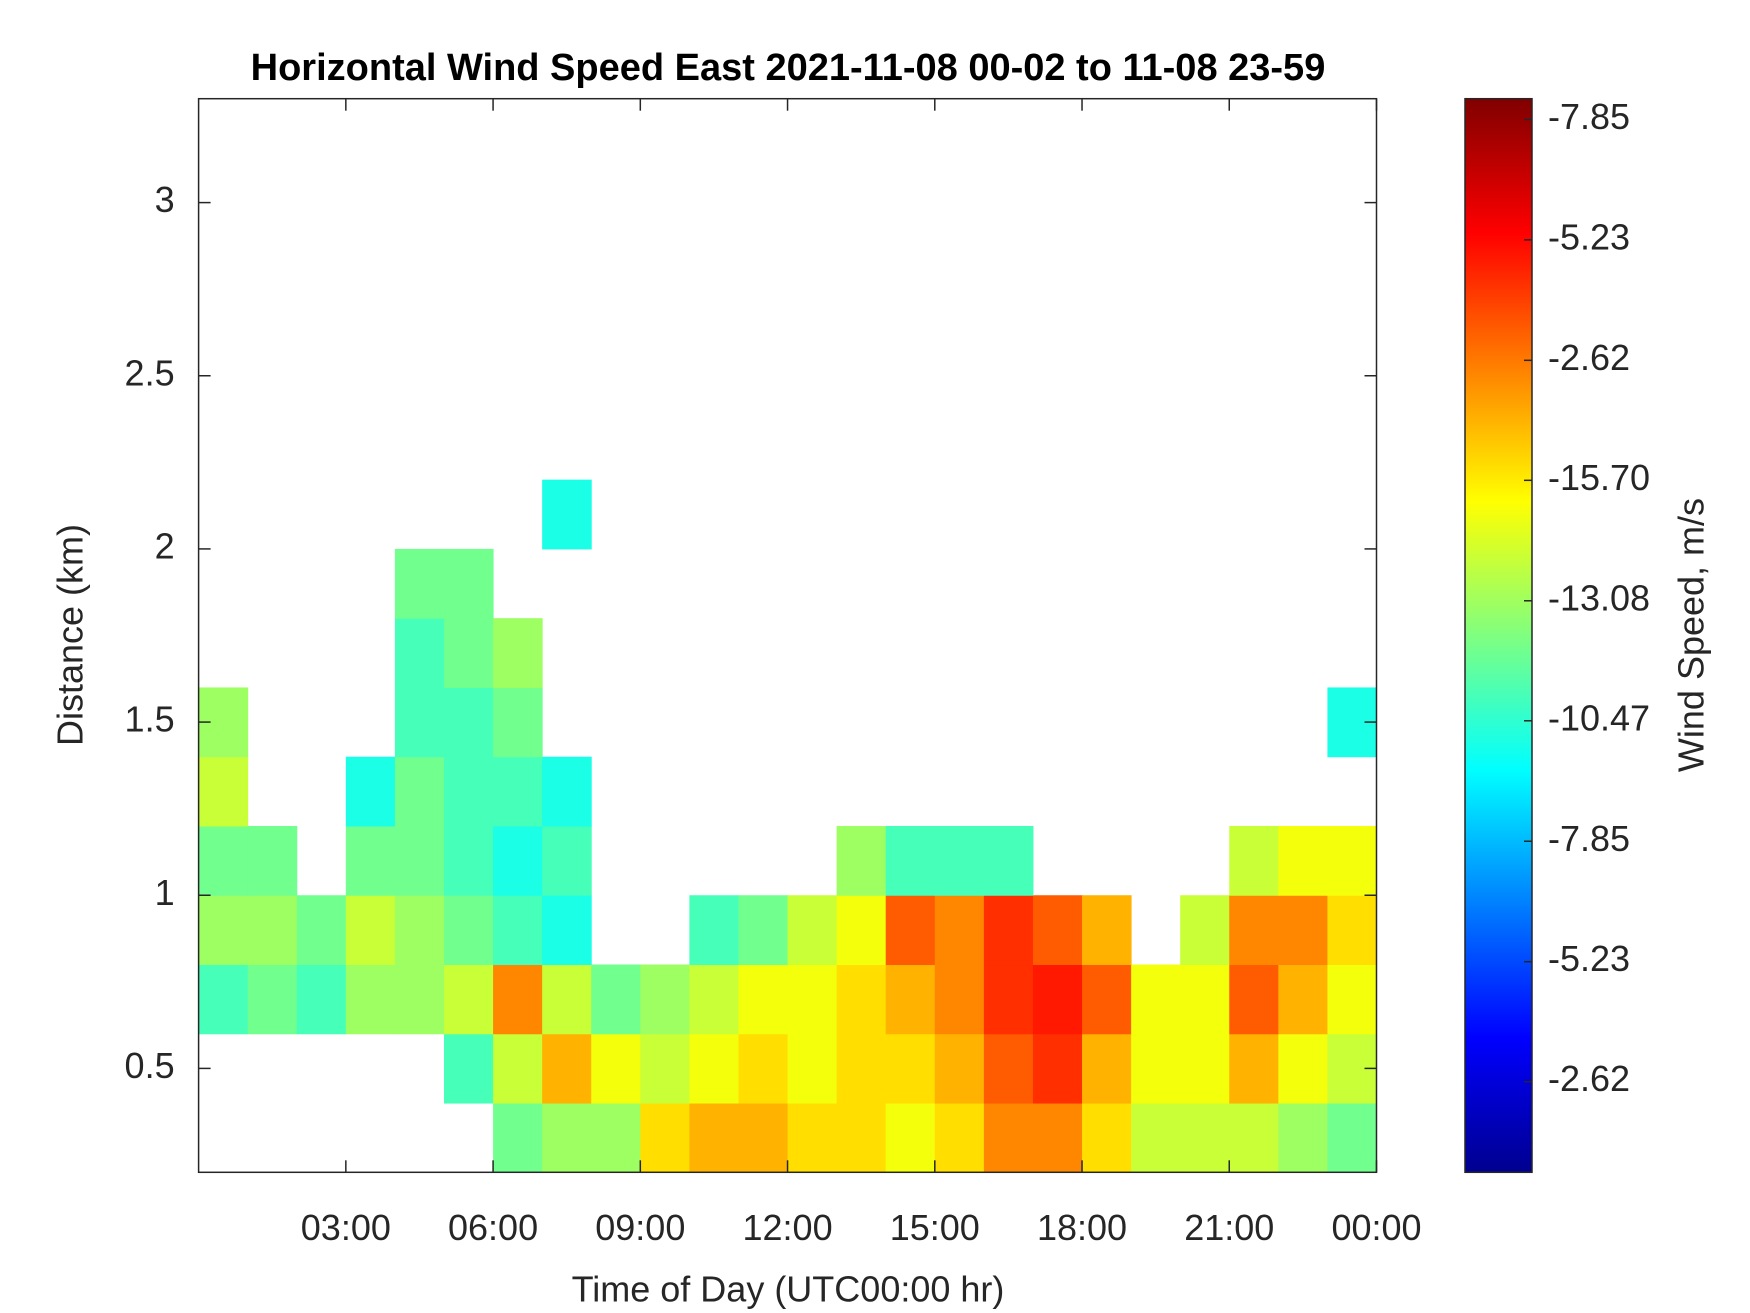 This screenshot has height=1313, width=1750. What do you see at coordinates (1376, 1227) in the screenshot?
I see `x-tick-label: 00:00` at bounding box center [1376, 1227].